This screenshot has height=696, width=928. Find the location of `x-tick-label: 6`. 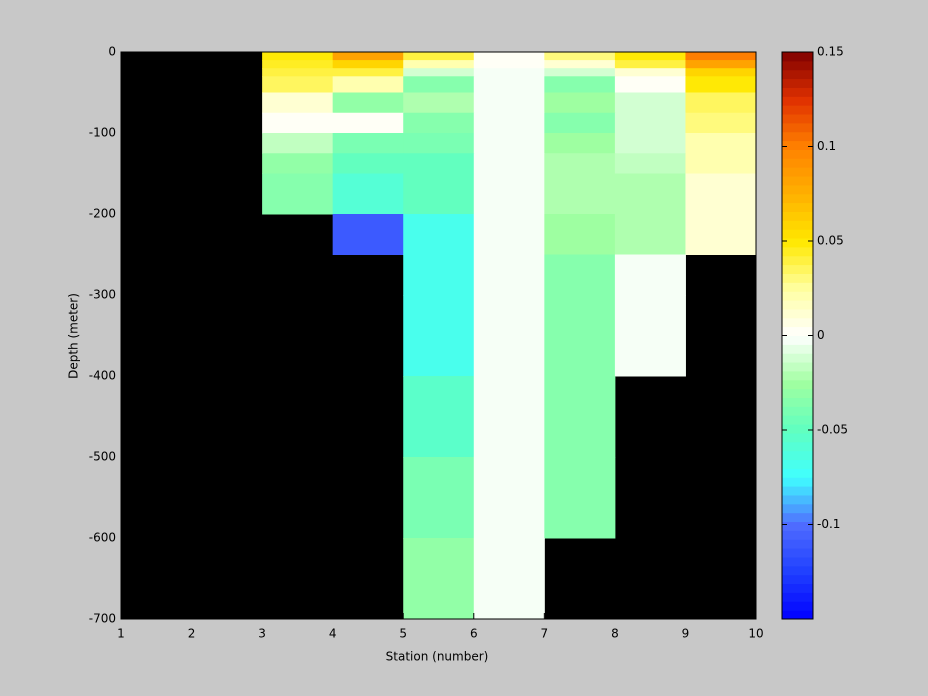

x-tick-label: 6 is located at coordinates (474, 634).